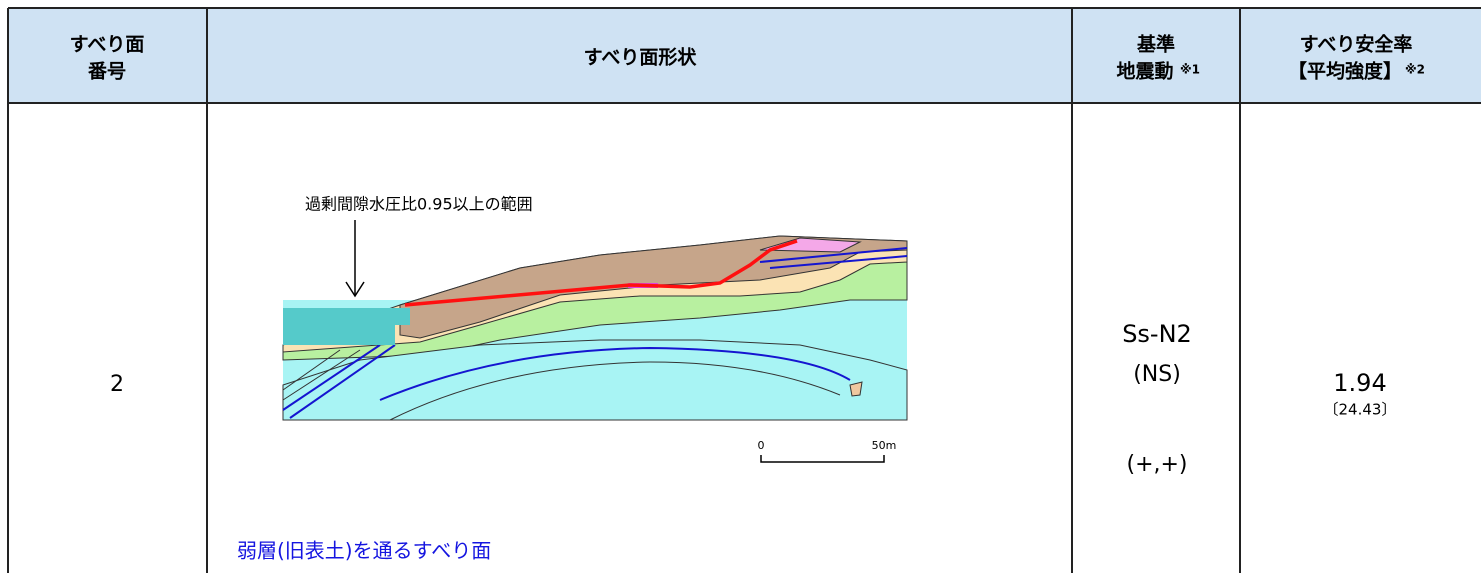  Describe the element at coordinates (1356, 44) in the screenshot. I see `header-text: すべり安全率` at that location.